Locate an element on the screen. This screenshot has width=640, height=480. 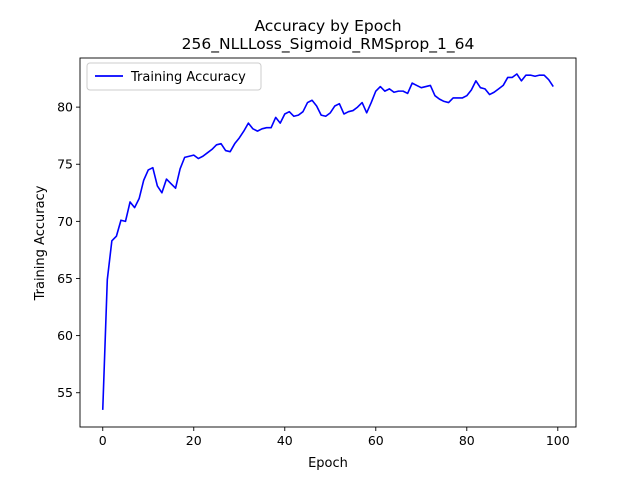
y-axis-label: Training Accuracy is located at coordinates (40, 243).